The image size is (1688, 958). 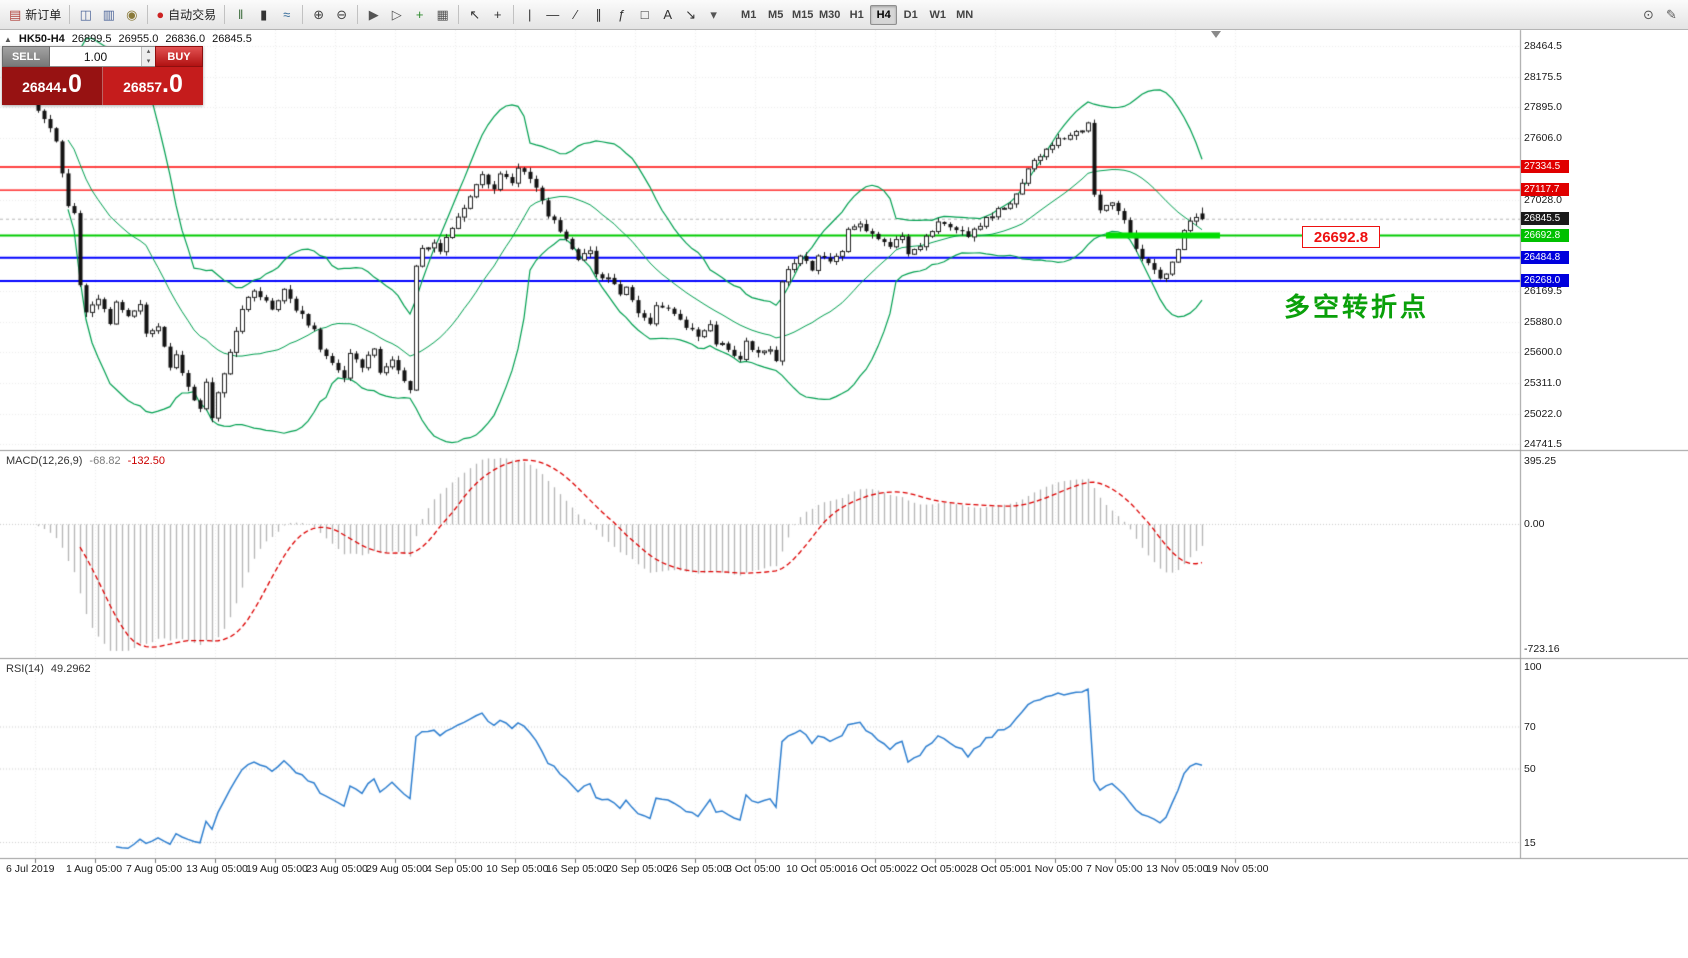 I want to click on sell-button: SELL, so click(x=26, y=56).